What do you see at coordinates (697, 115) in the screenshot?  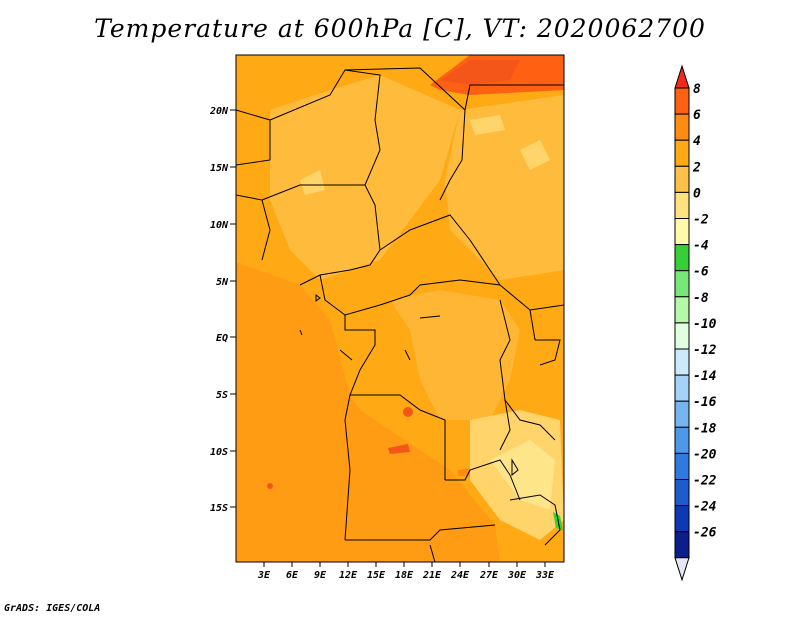 I see `colorbar-label: 6` at bounding box center [697, 115].